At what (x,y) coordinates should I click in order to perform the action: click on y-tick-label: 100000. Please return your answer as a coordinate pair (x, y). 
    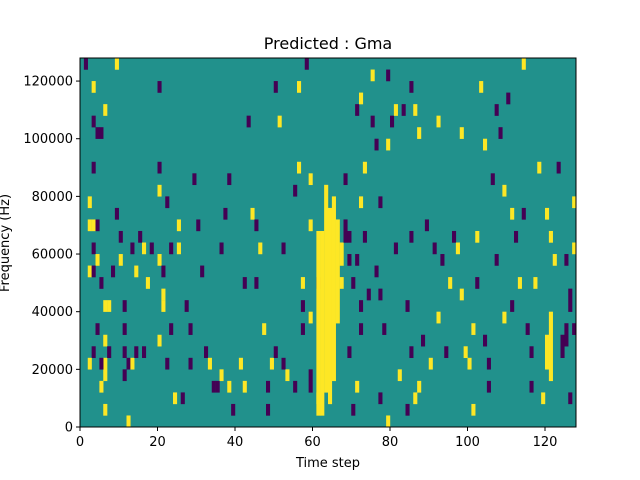
    Looking at the image, I should click on (48, 139).